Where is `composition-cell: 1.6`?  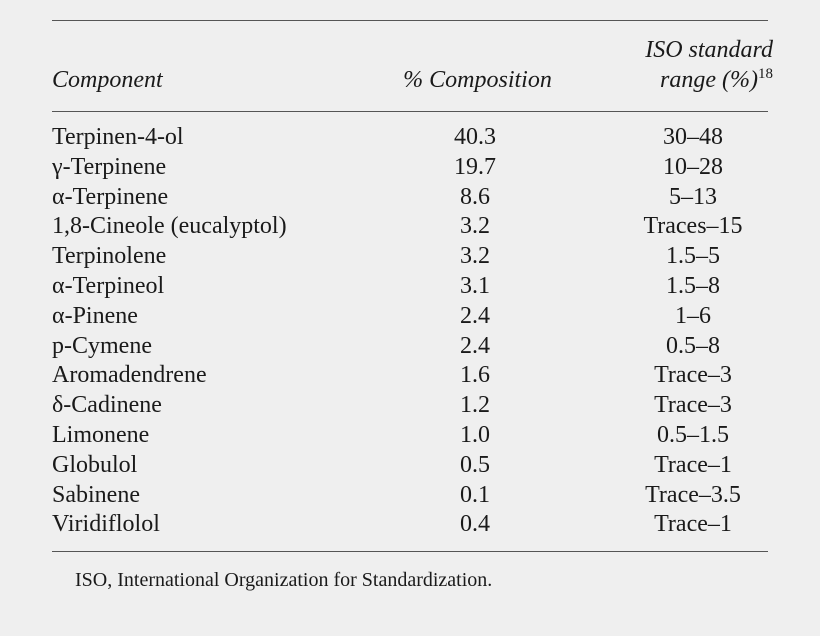 composition-cell: 1.6 is located at coordinates (475, 375).